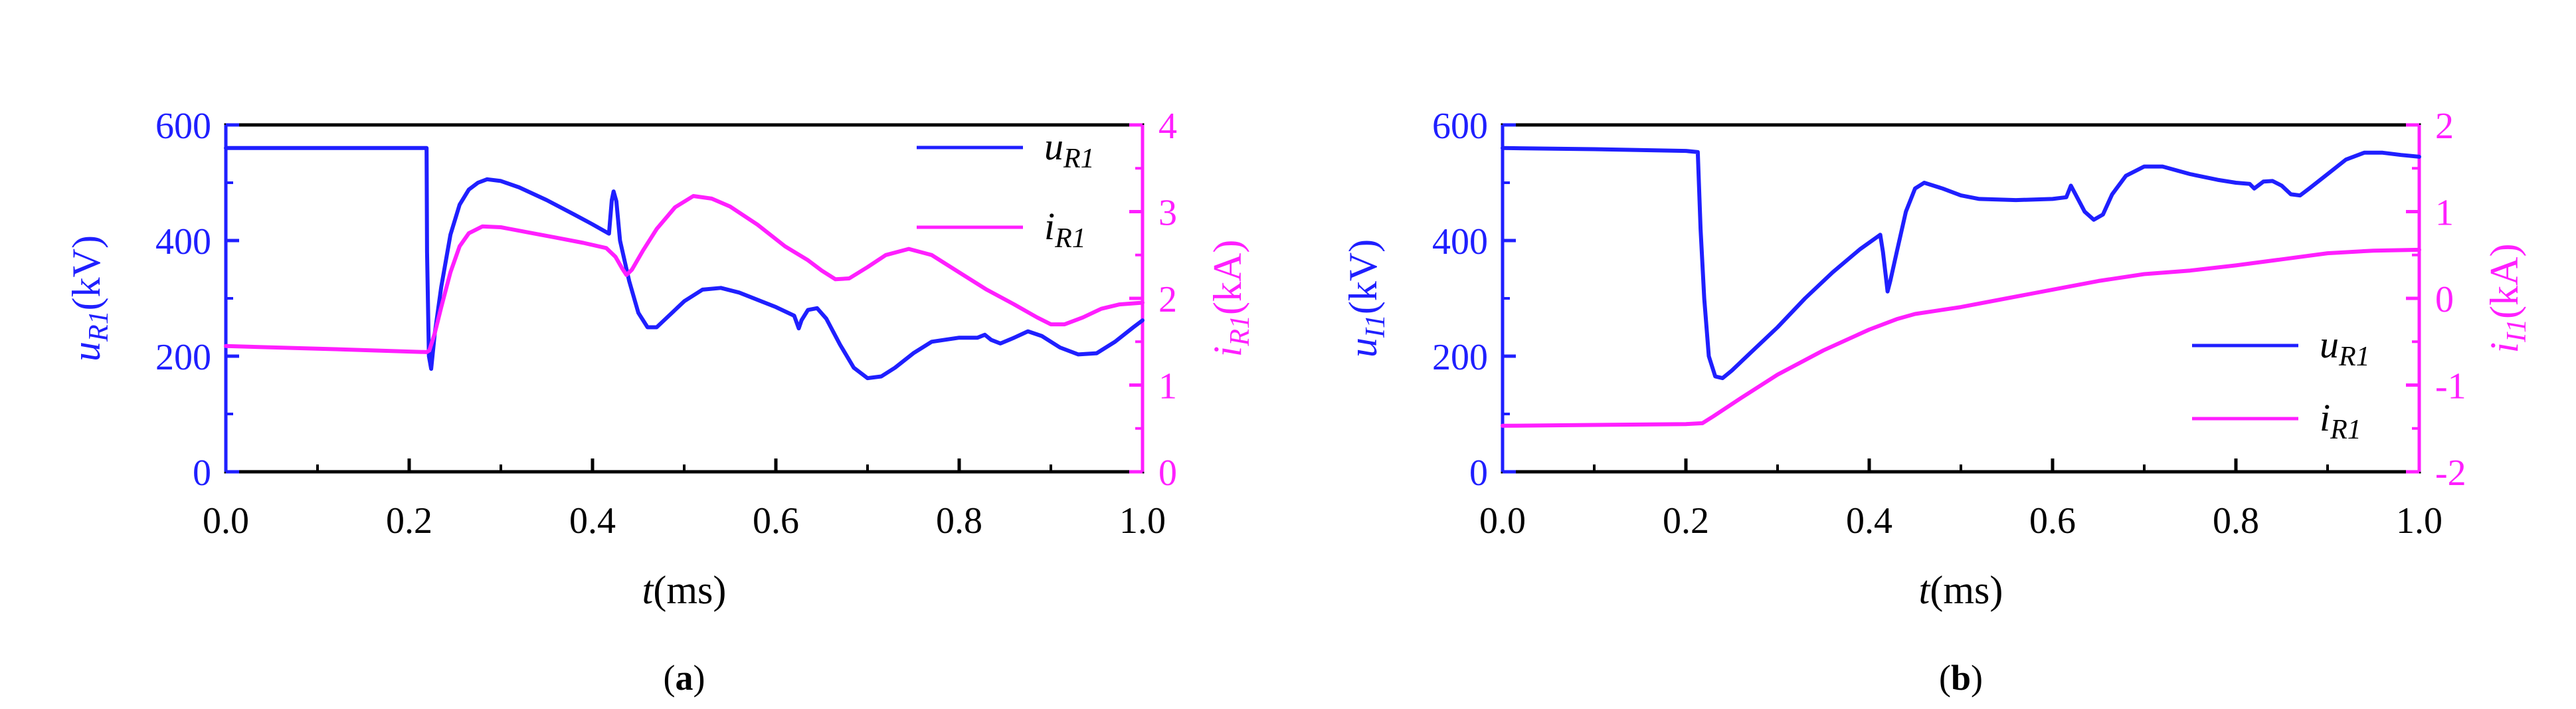  What do you see at coordinates (89, 298) in the screenshot?
I see `y-left-axis-label: uR1(kV)` at bounding box center [89, 298].